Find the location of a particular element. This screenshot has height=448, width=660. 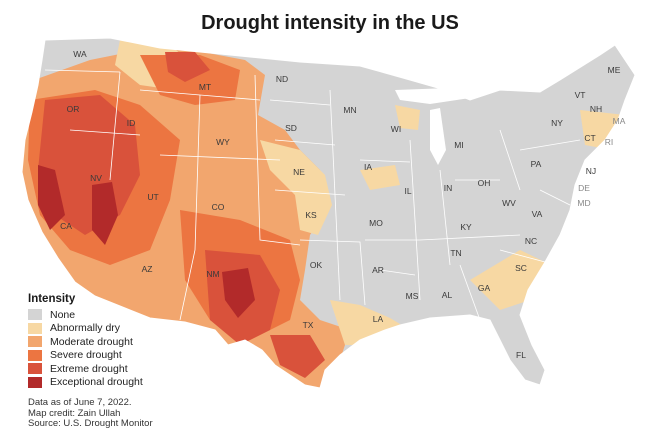

state-label-fl: FL is located at coordinates (521, 355).